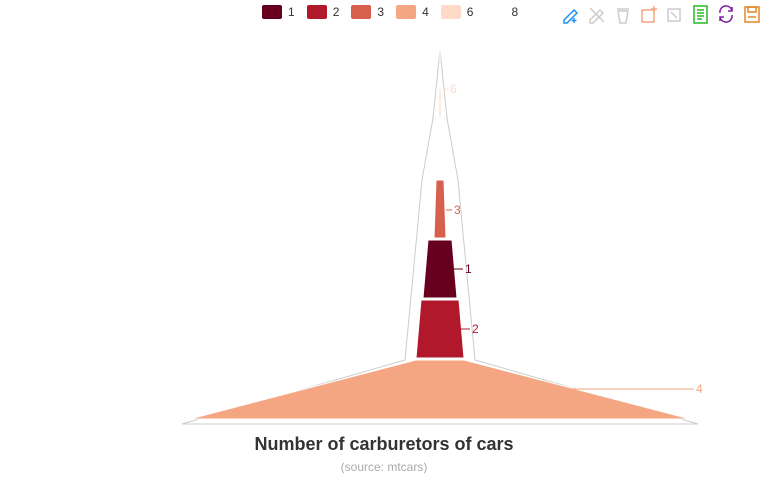 Image resolution: width=768 pixels, height=480 pixels. I want to click on zoom-icon, so click(648, 14).